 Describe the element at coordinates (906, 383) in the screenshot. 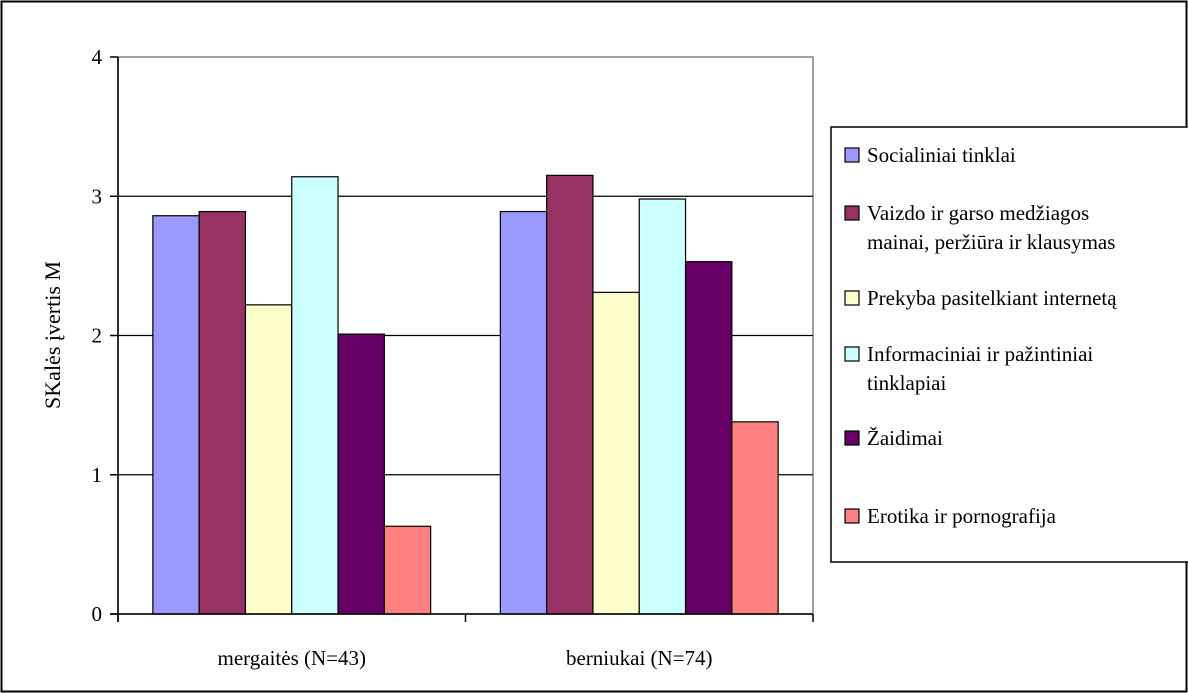

I see `legend-label-3-line-1: tinklapiai` at that location.